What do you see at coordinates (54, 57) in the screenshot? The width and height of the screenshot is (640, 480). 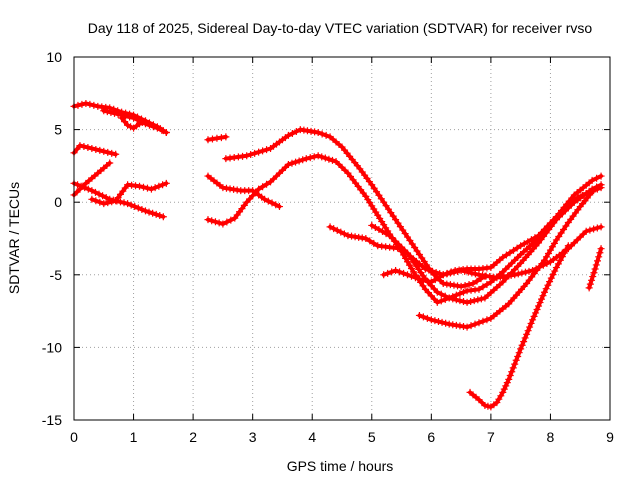 I see `y-tick-label: 10` at bounding box center [54, 57].